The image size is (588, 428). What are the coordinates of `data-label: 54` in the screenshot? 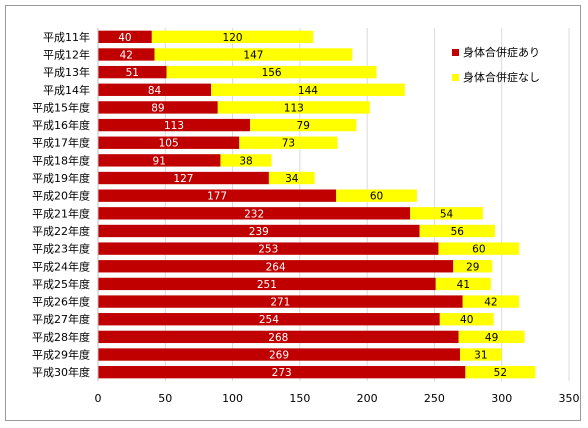 It's located at (447, 214).